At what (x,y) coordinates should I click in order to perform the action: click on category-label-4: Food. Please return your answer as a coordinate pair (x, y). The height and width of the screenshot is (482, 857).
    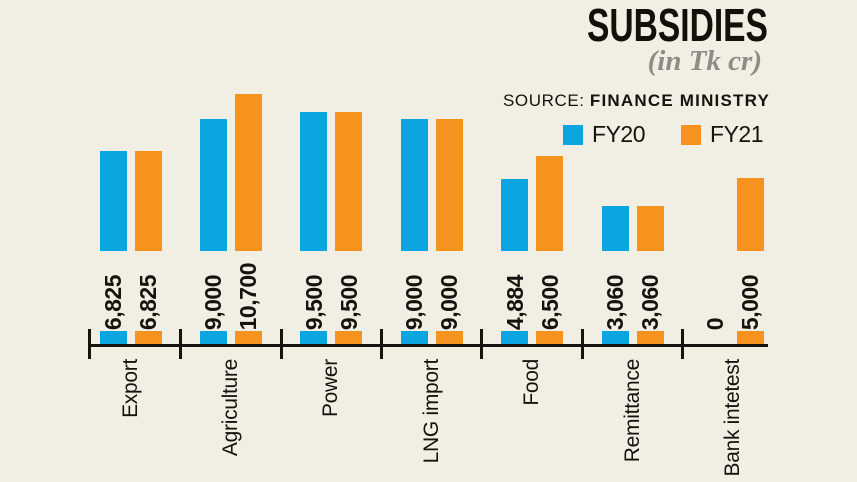
    Looking at the image, I should click on (532, 382).